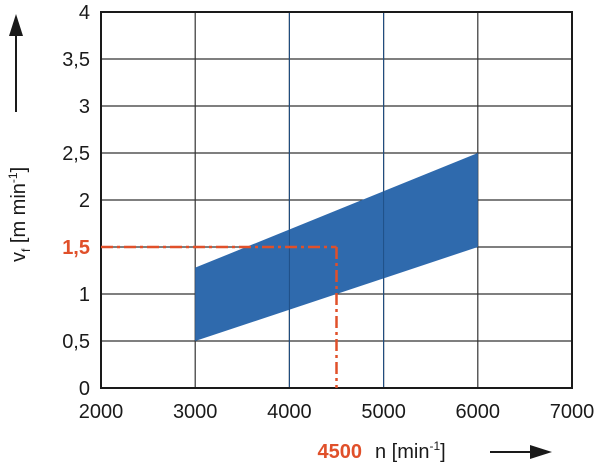 This screenshot has height=470, width=600. What do you see at coordinates (76, 60) in the screenshot?
I see `y-tick-label: 3,5` at bounding box center [76, 60].